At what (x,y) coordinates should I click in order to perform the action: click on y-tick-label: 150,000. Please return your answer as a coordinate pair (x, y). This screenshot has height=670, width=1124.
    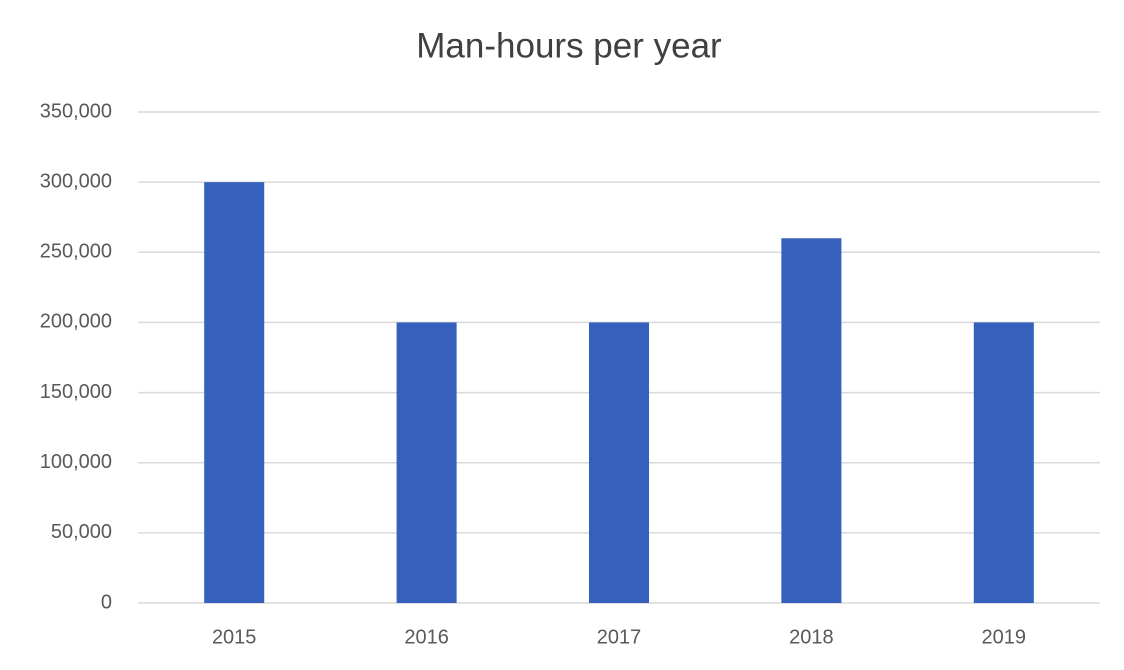
    Looking at the image, I should click on (76, 392).